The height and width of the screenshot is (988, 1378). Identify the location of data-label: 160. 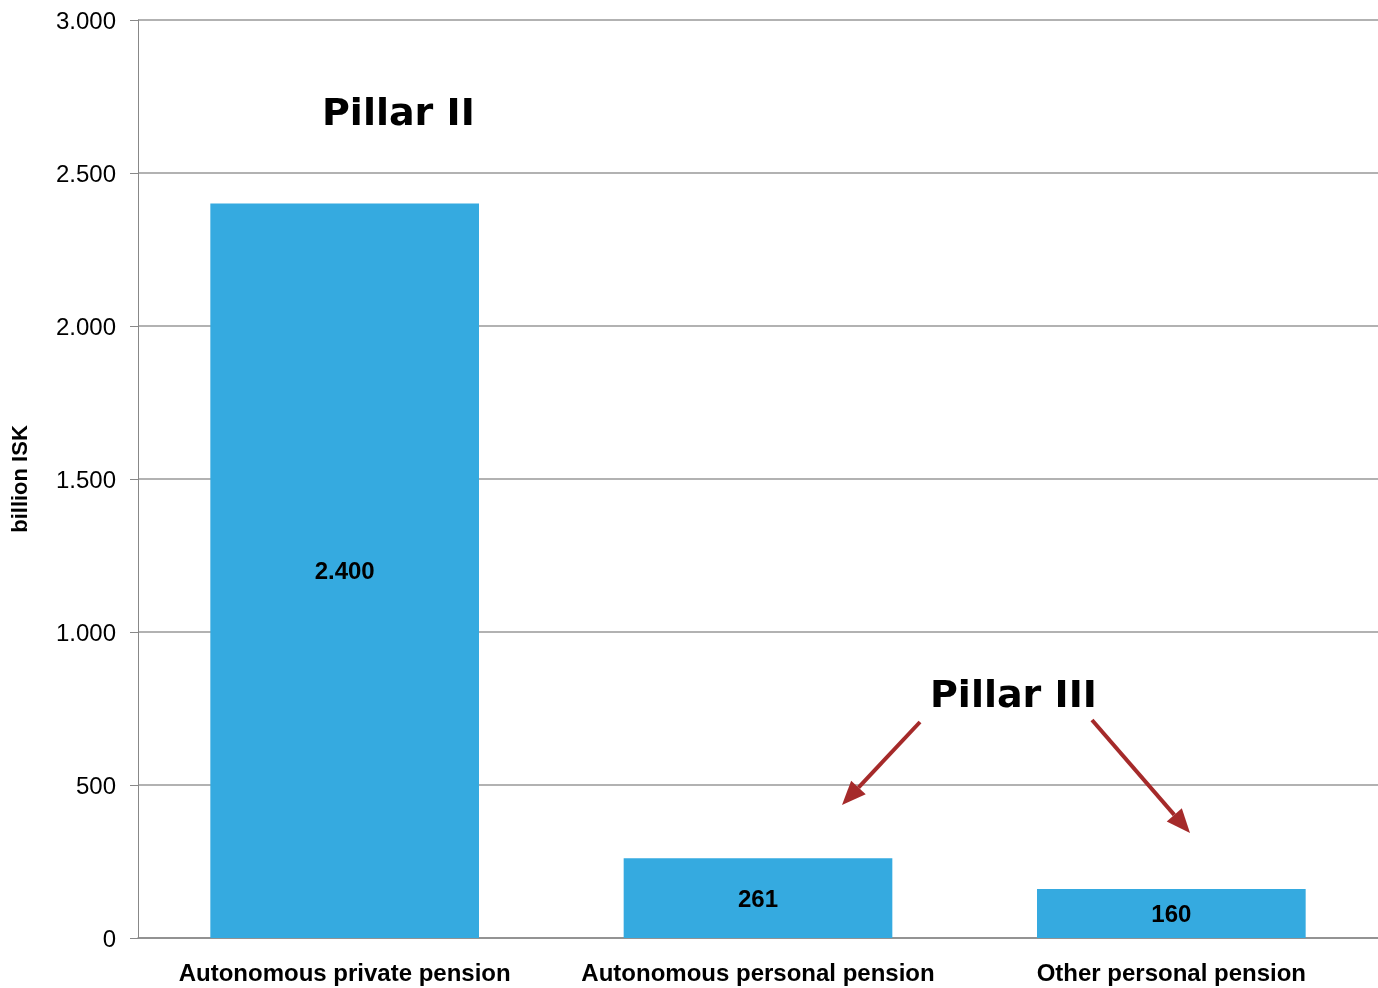
(1171, 914).